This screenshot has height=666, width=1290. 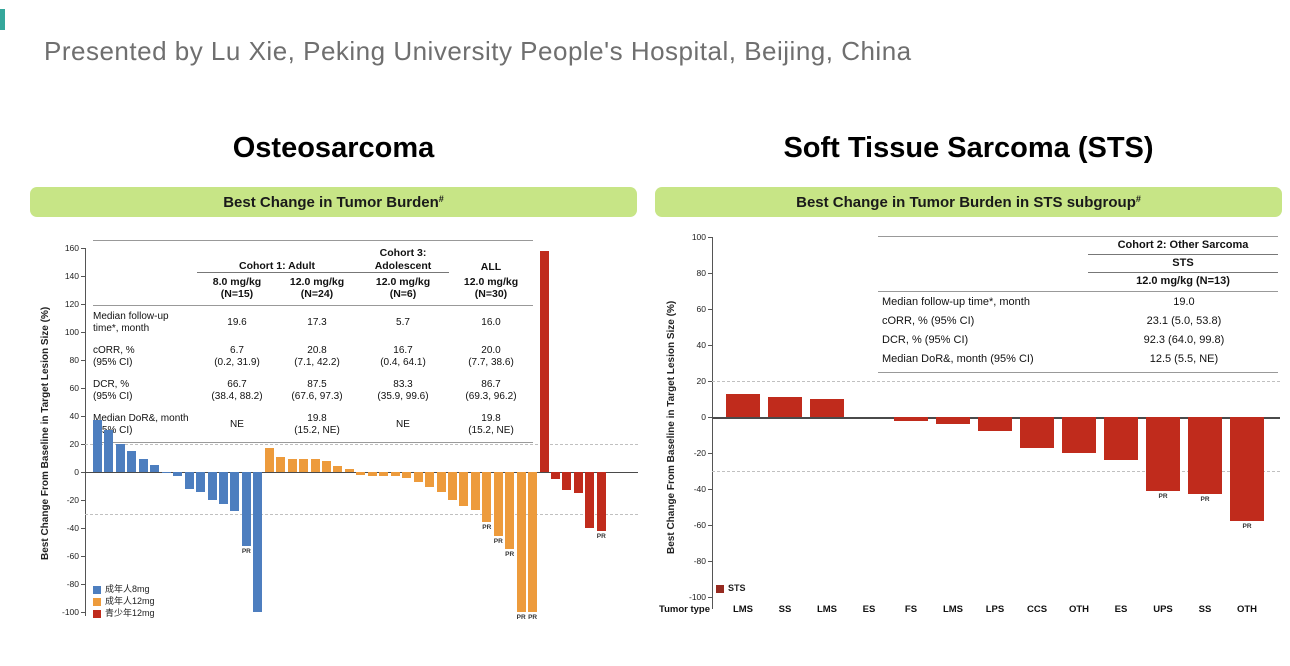 I want to click on legend-label: 成年人8mg, so click(x=127, y=589).